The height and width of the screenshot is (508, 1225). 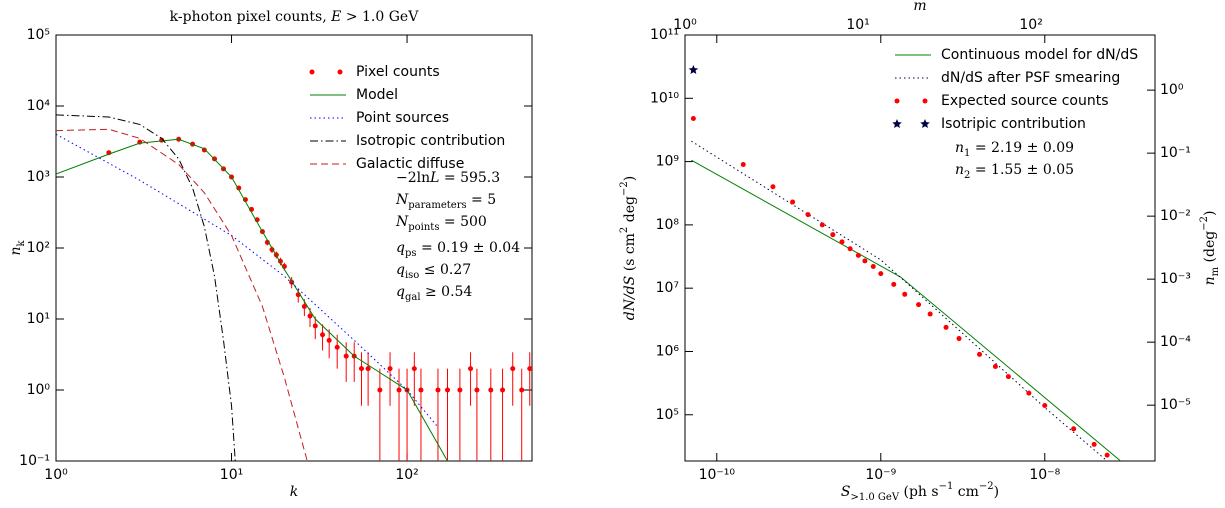 I want to click on y2-axis-label: nm (deg−2), so click(x=1210, y=248).